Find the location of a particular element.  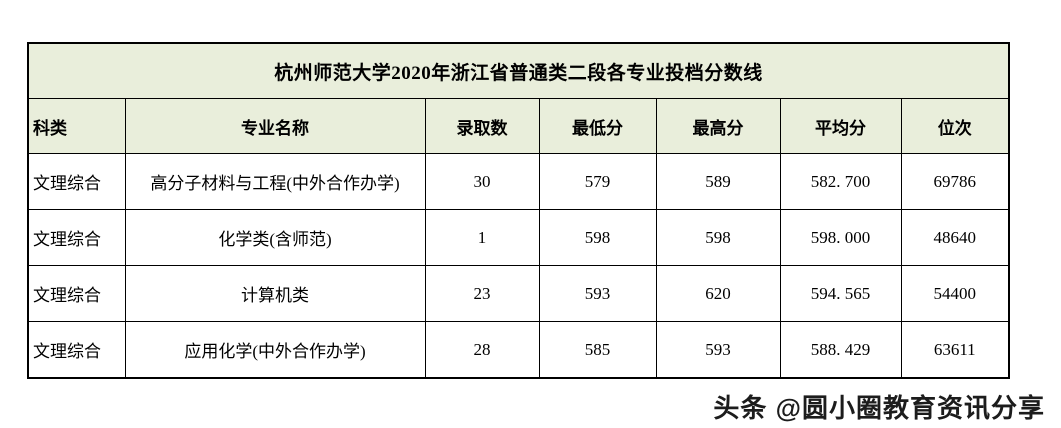

table-cell: 应用化学(中外合作办学) is located at coordinates (275, 350).